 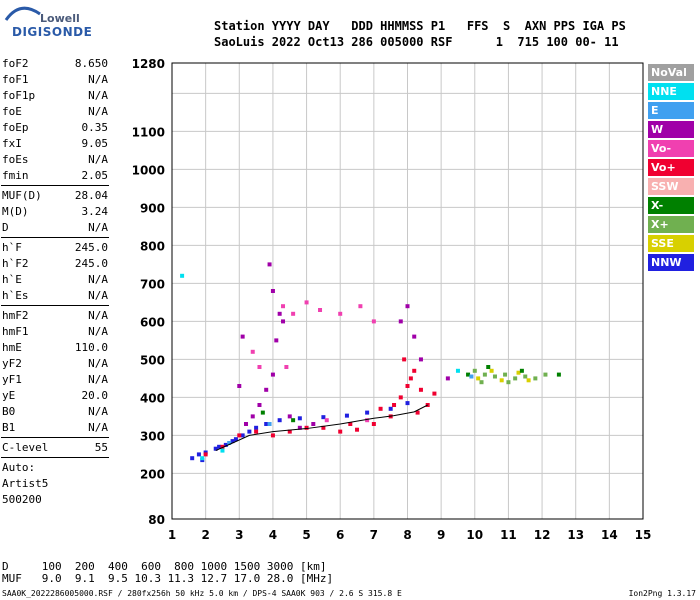 What do you see at coordinates (15, 331) in the screenshot?
I see `param-label: hmF1` at bounding box center [15, 331].